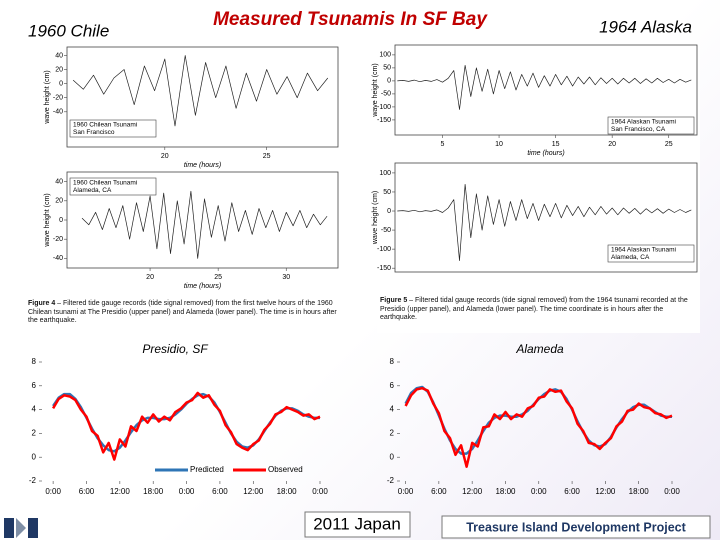 This screenshot has height=540, width=720. What do you see at coordinates (443, 144) in the screenshot?
I see `x-tick-label: 5` at bounding box center [443, 144].